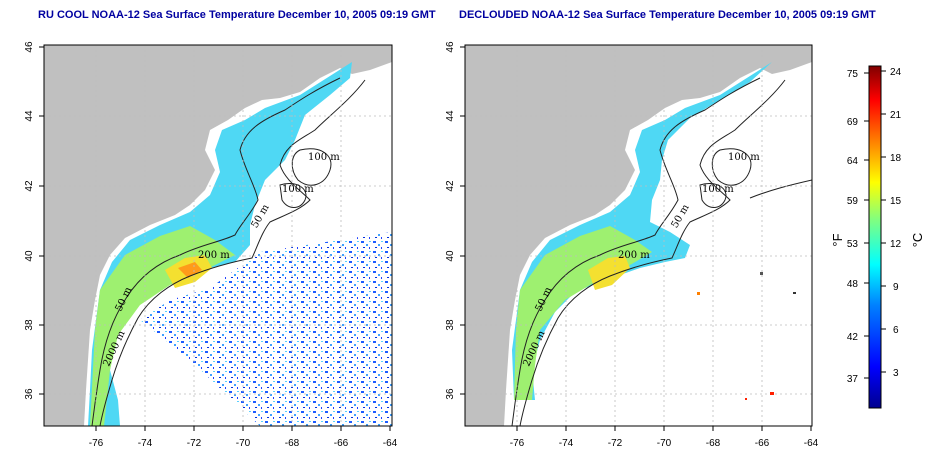  I want to click on colorbar-ticks, so click(875, 224).